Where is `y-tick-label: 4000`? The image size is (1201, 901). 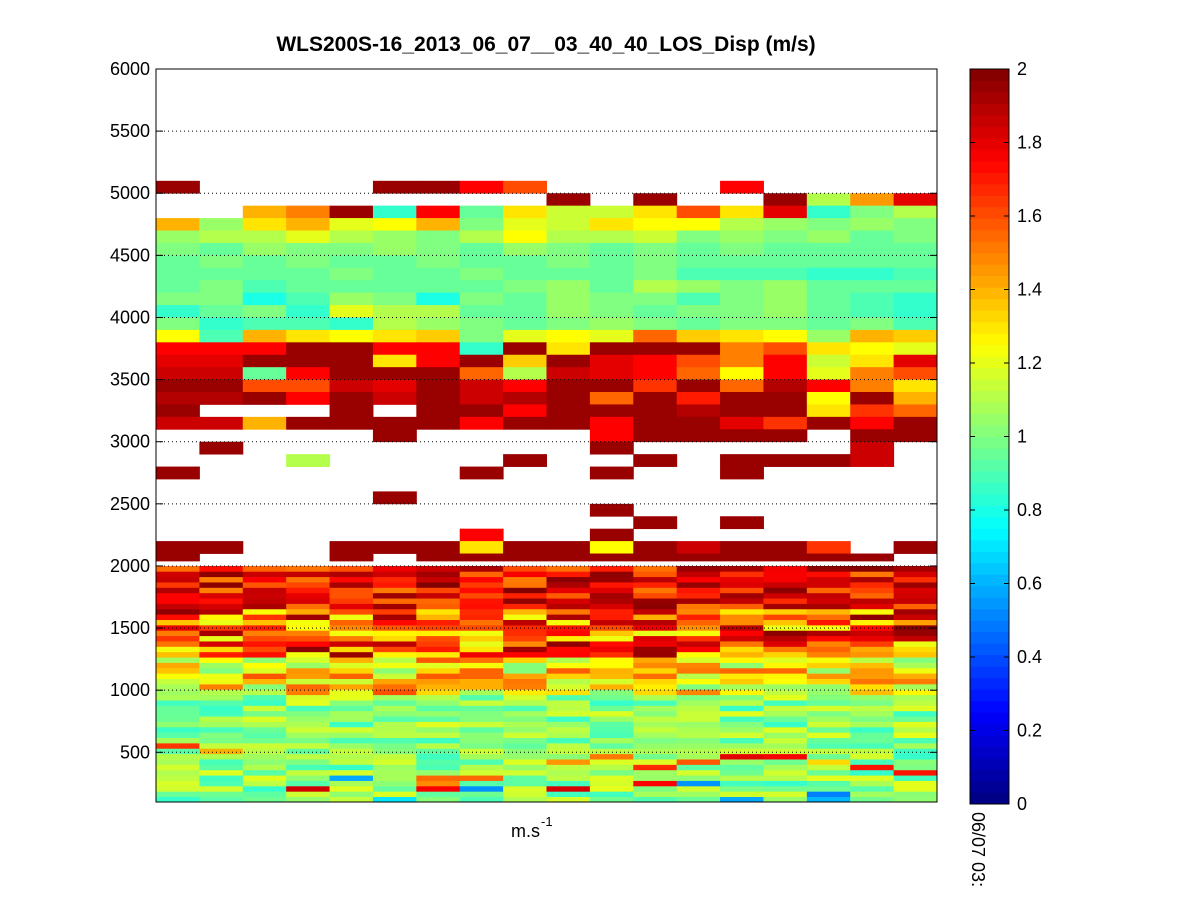 y-tick-label: 4000 is located at coordinates (130, 317).